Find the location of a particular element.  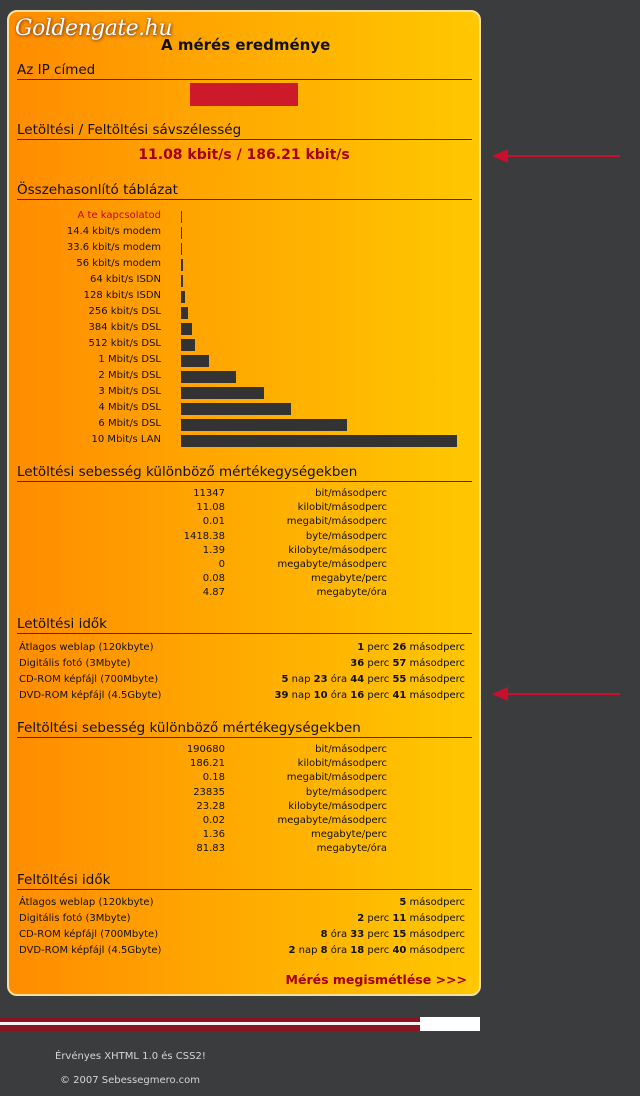

time-number: 16 is located at coordinates (357, 695).